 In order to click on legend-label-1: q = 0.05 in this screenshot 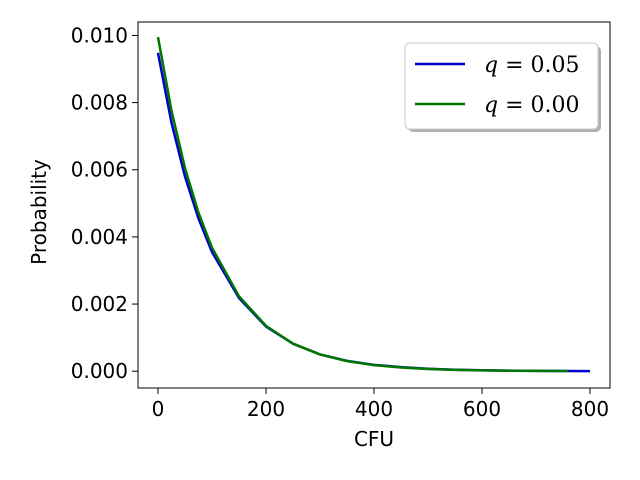, I will do `click(532, 65)`.